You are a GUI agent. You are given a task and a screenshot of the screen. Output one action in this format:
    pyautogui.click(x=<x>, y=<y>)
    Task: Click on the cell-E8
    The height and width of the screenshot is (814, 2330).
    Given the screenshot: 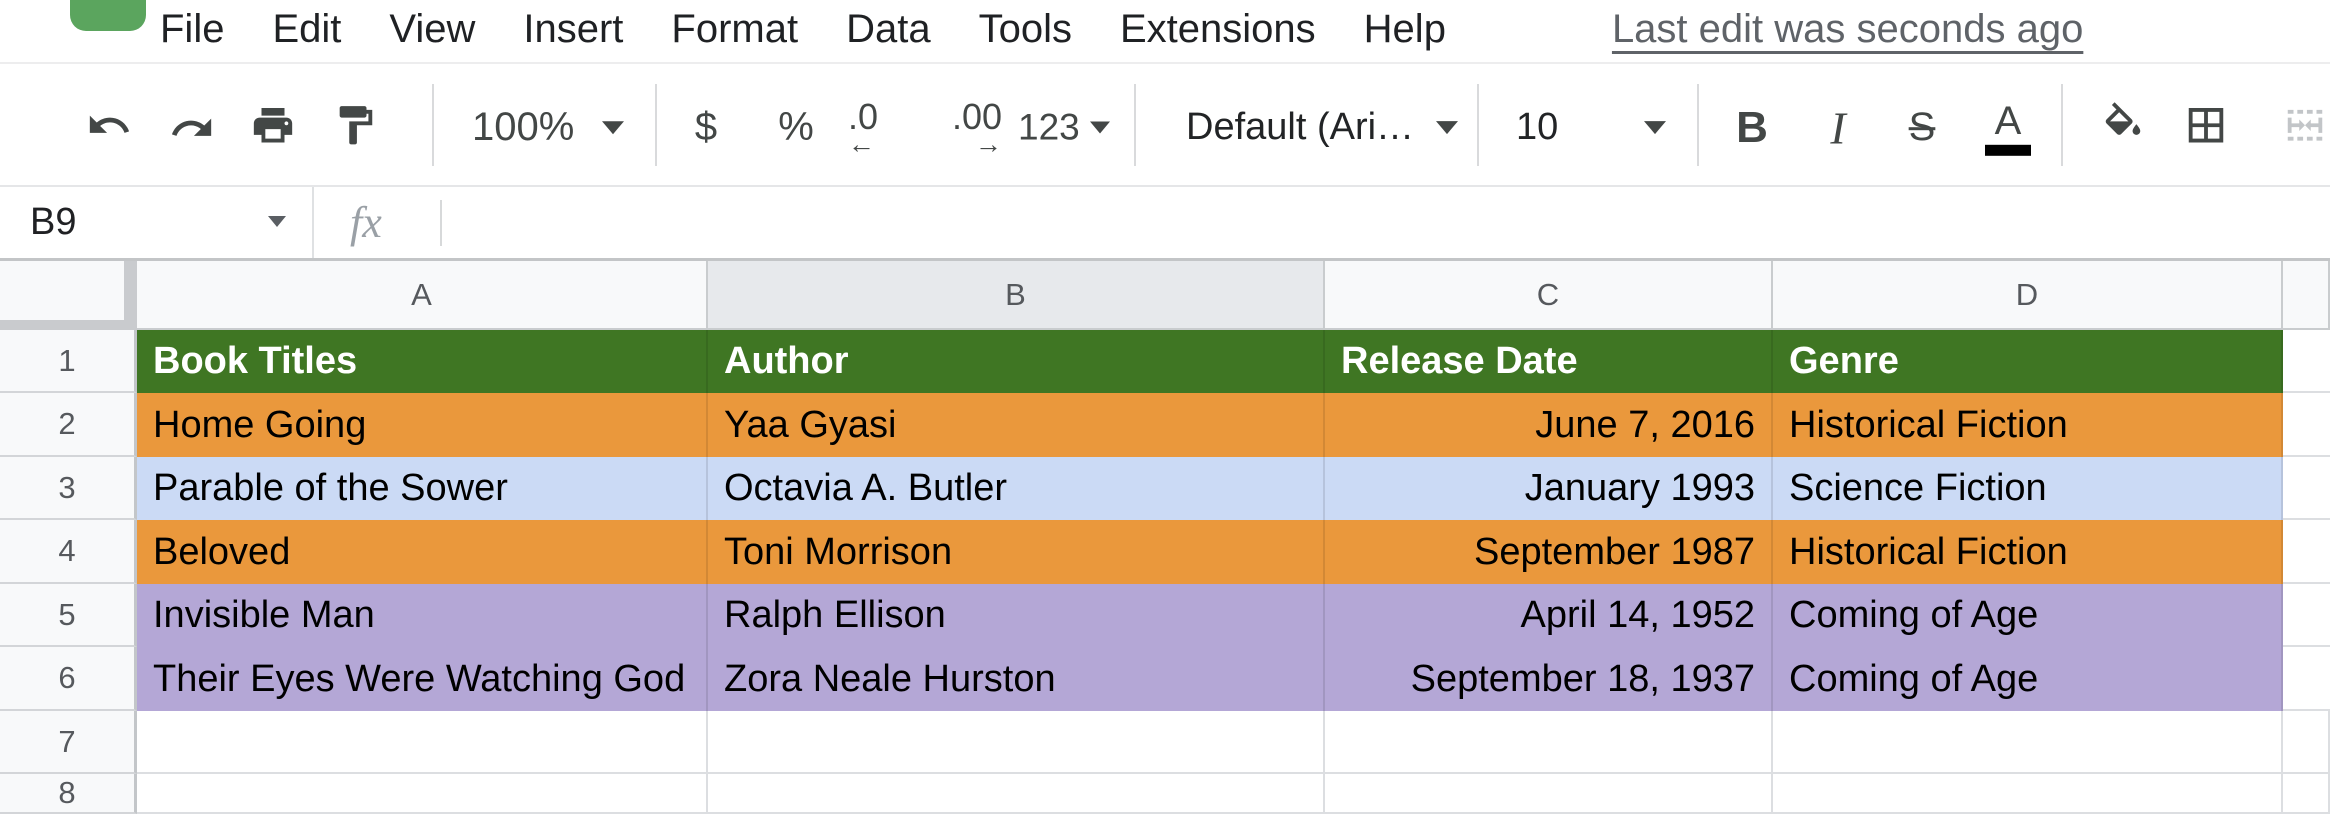 What is the action you would take?
    pyautogui.click(x=2306, y=794)
    